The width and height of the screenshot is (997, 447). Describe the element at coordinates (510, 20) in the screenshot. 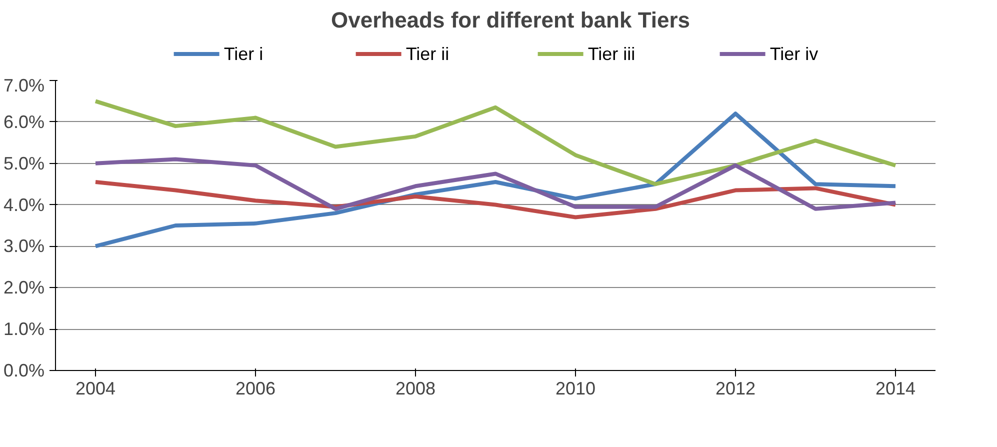

I see `chart-title: Overheads for different bank Tiers` at that location.